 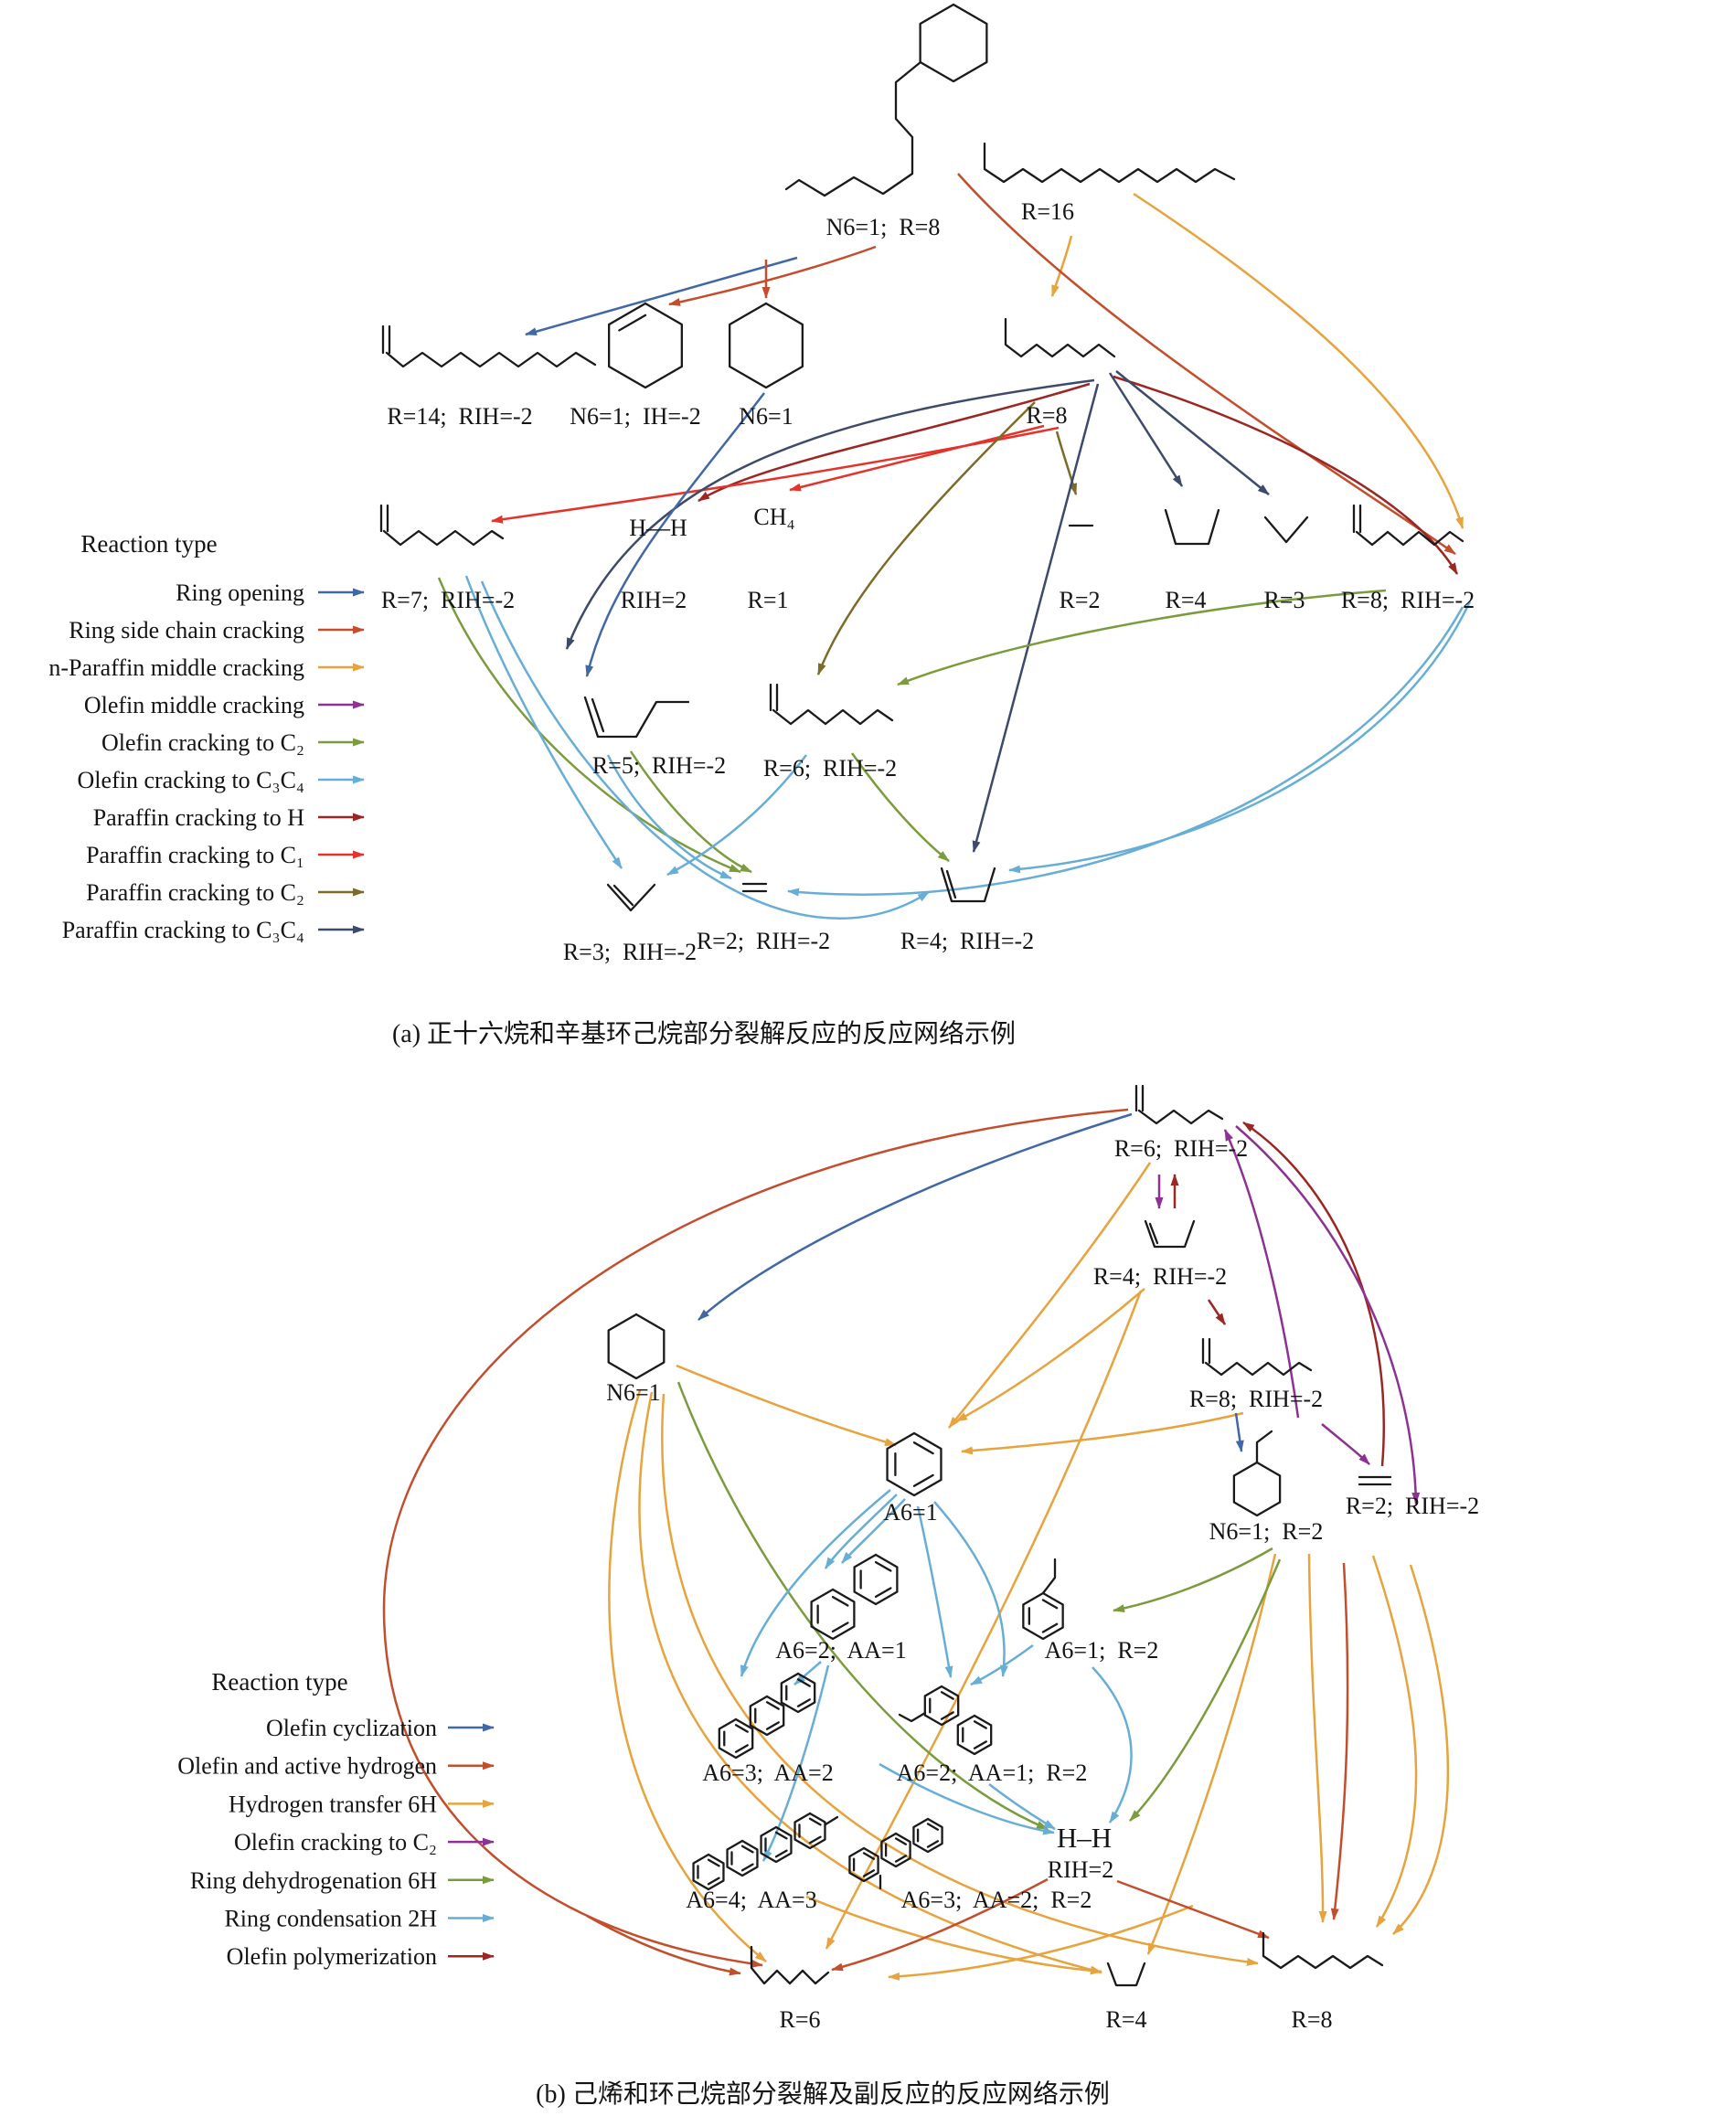 I want to click on legend-item-label: Ring condensation 2H, so click(x=330, y=1919).